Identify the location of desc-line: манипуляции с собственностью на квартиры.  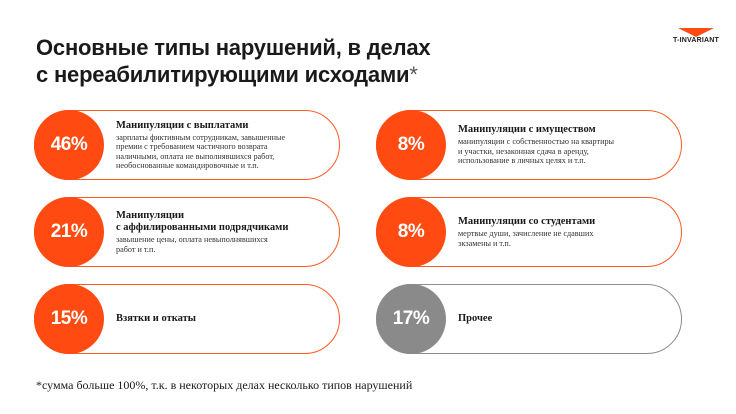
(536, 142).